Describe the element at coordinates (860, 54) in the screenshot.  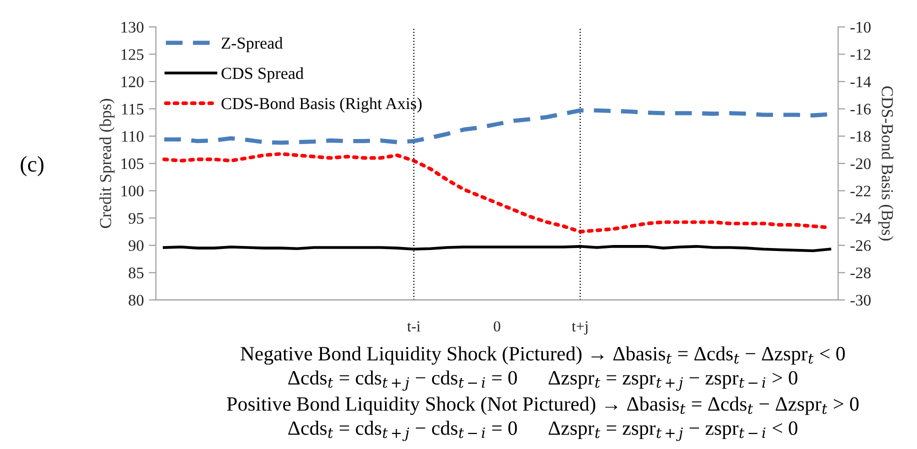
I see `y2-tick-label: -12` at that location.